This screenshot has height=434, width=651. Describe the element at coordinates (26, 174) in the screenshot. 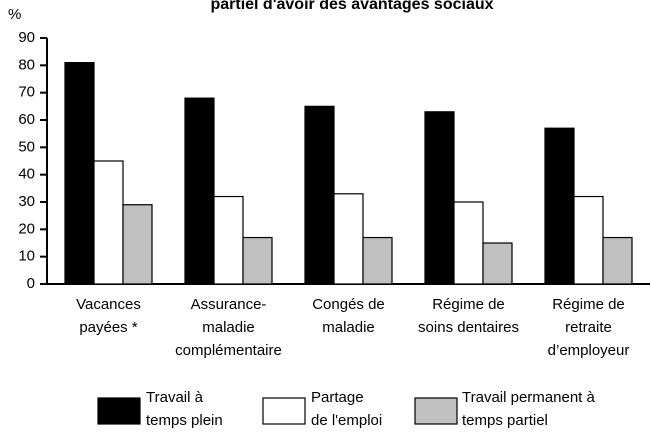

I see `y-tick-label: 40` at that location.